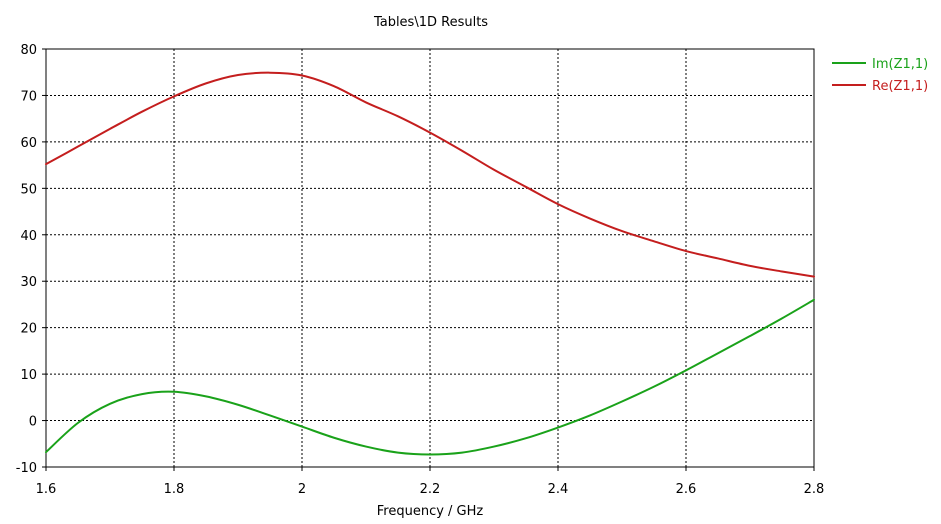 This screenshot has width=941, height=524. What do you see at coordinates (26, 468) in the screenshot?
I see `y-tick-label: -10` at bounding box center [26, 468].